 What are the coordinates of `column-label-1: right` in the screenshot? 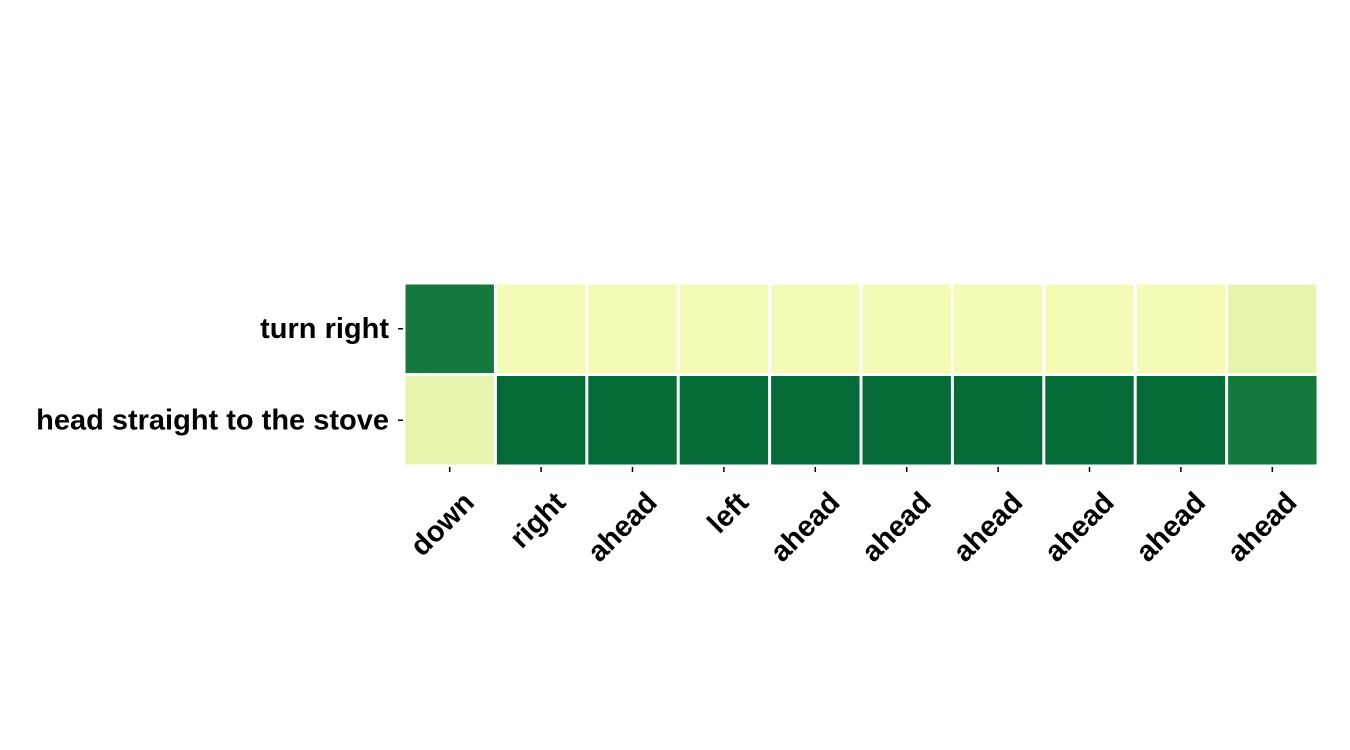 It's located at (538, 520).